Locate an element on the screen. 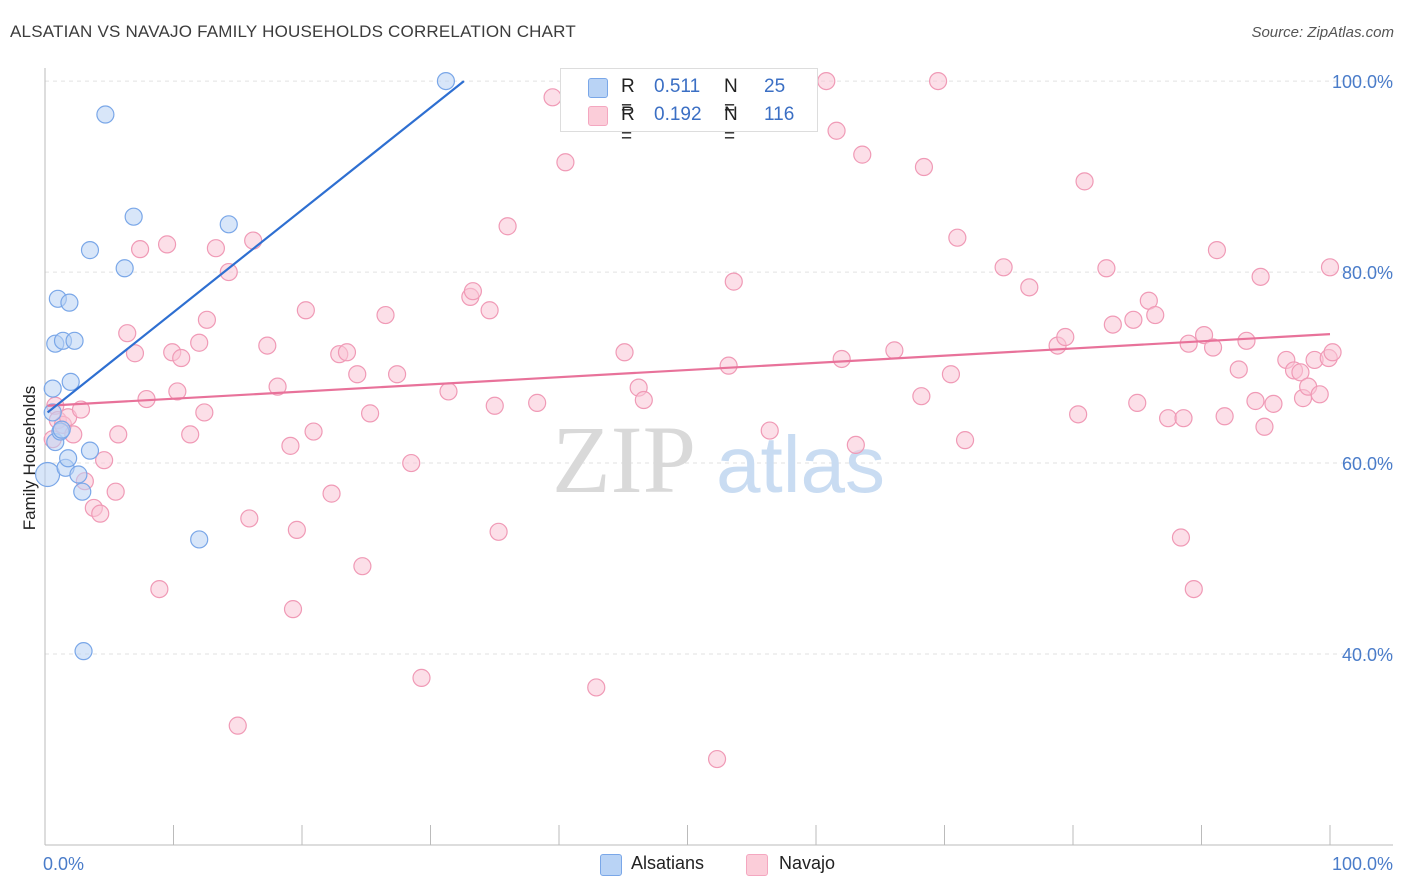 The image size is (1406, 892). x-tick-min: 0.0% is located at coordinates (63, 864).